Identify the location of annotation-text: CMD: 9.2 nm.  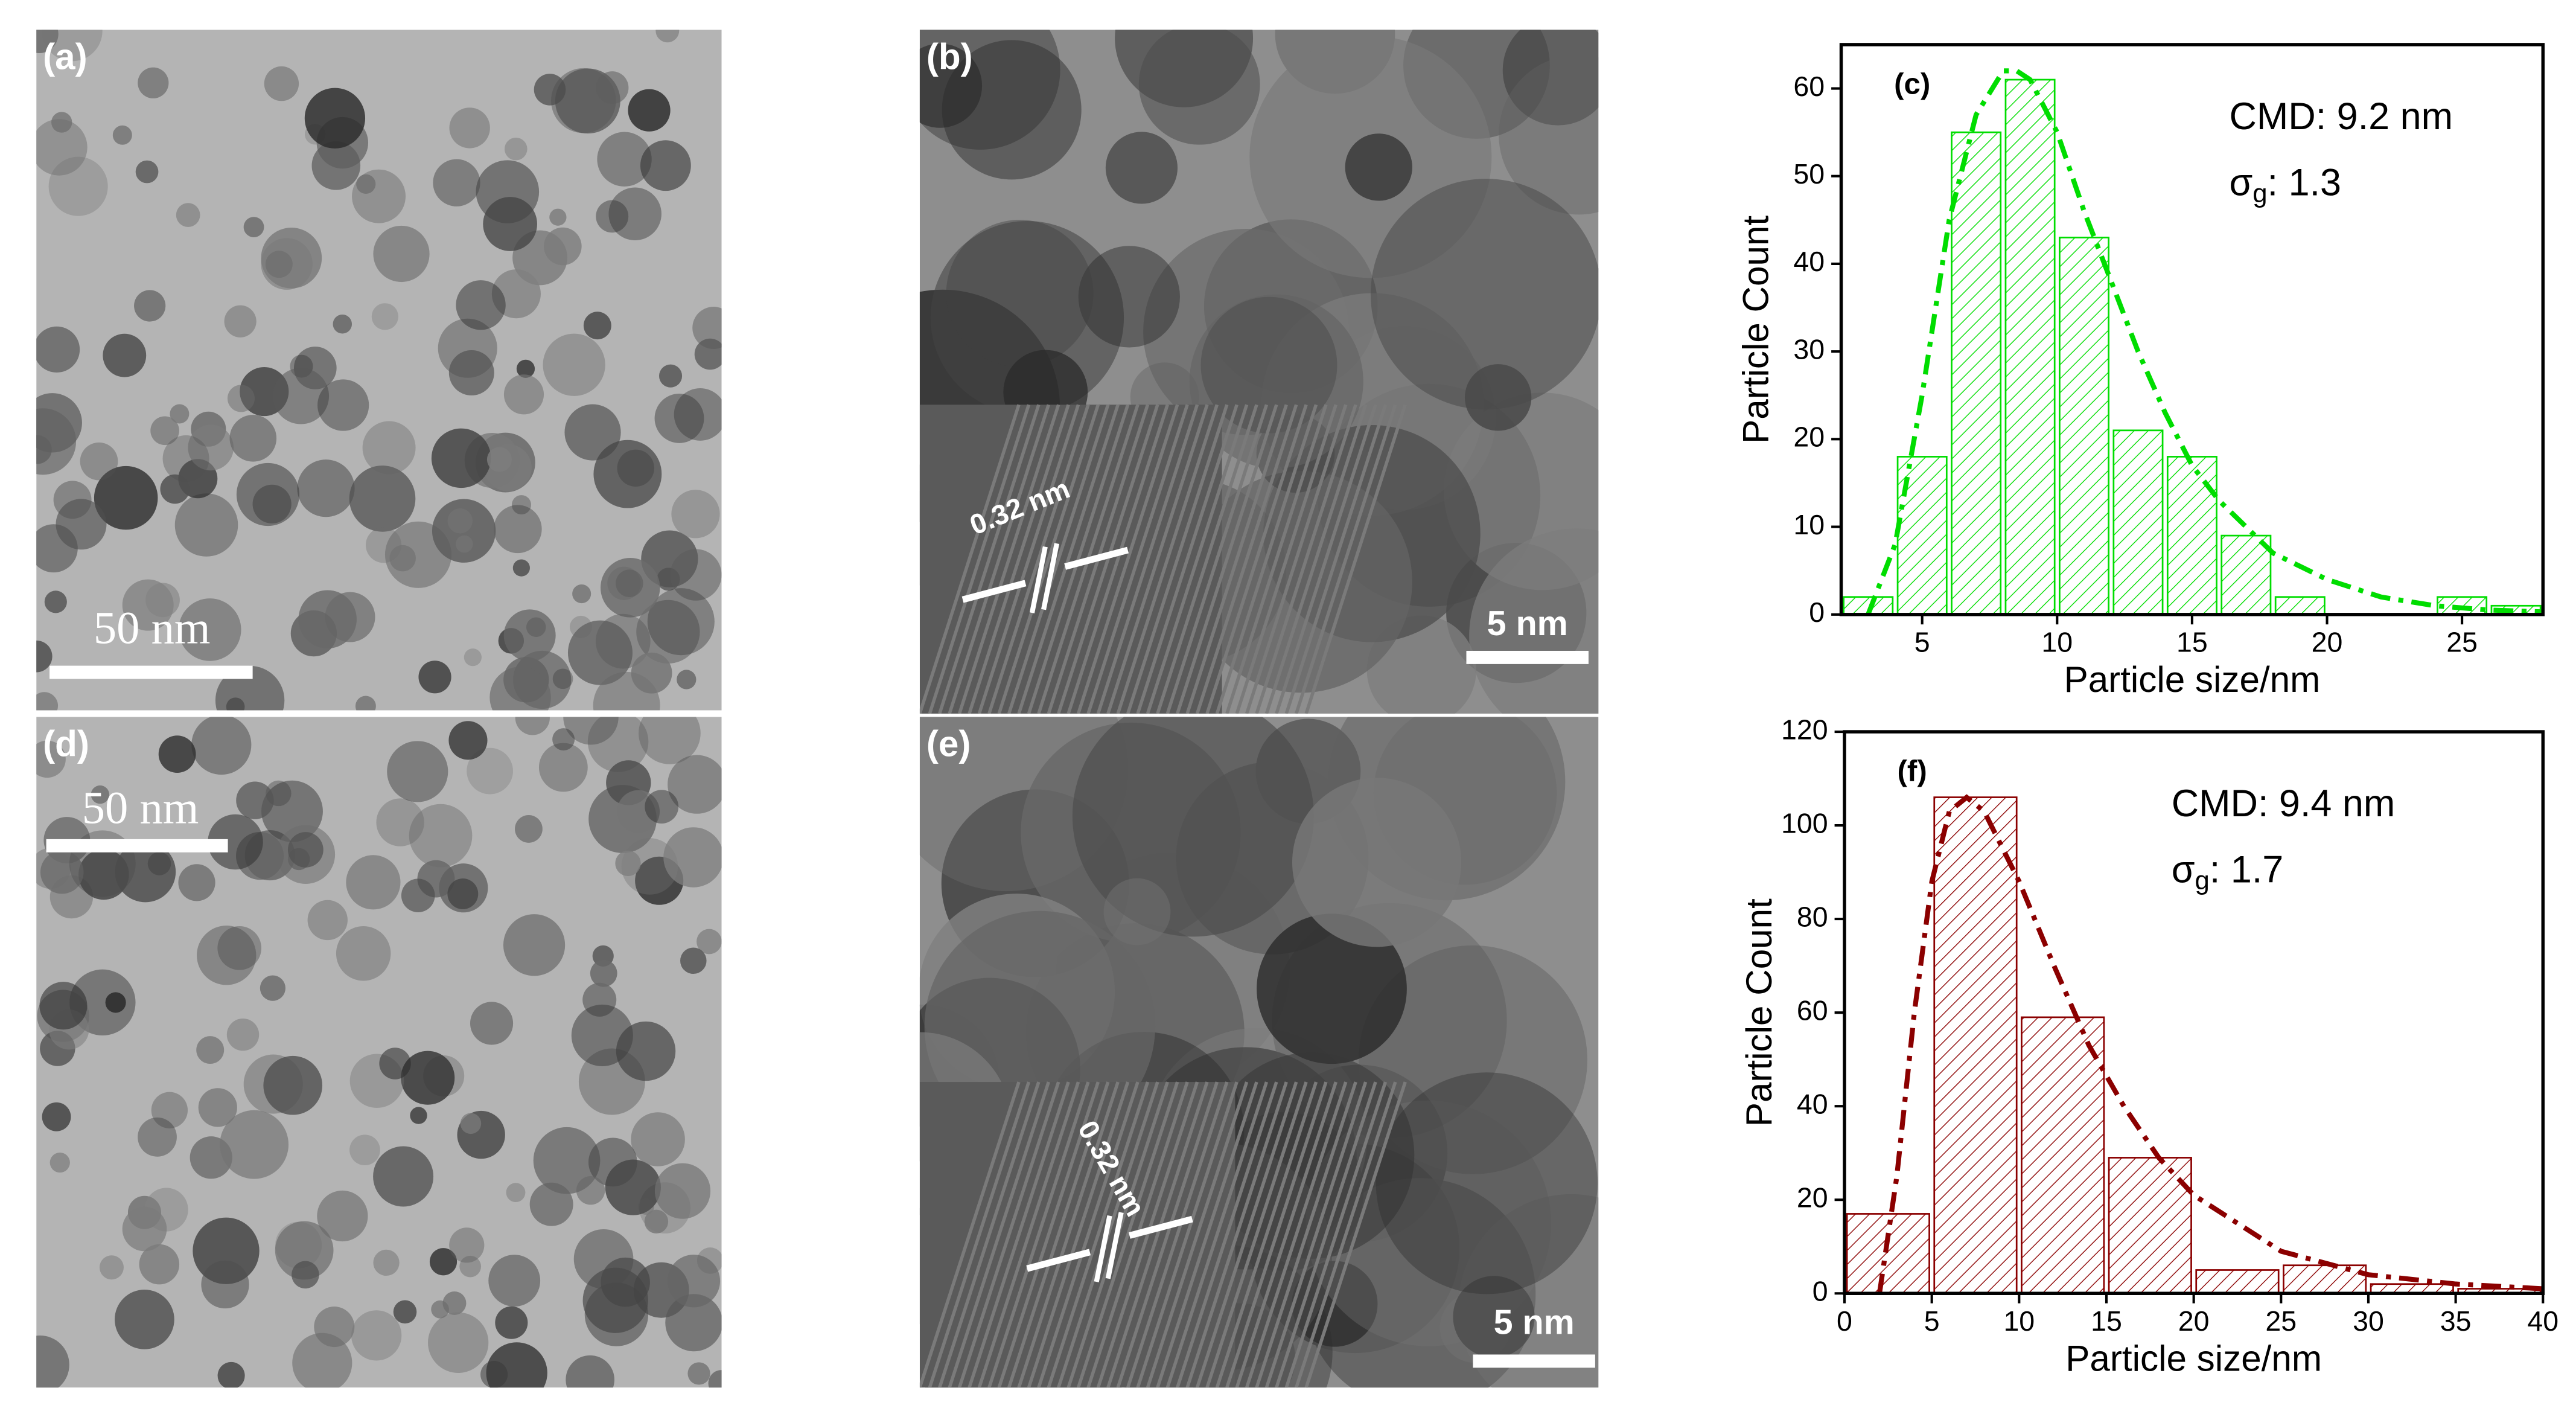
(2341, 117).